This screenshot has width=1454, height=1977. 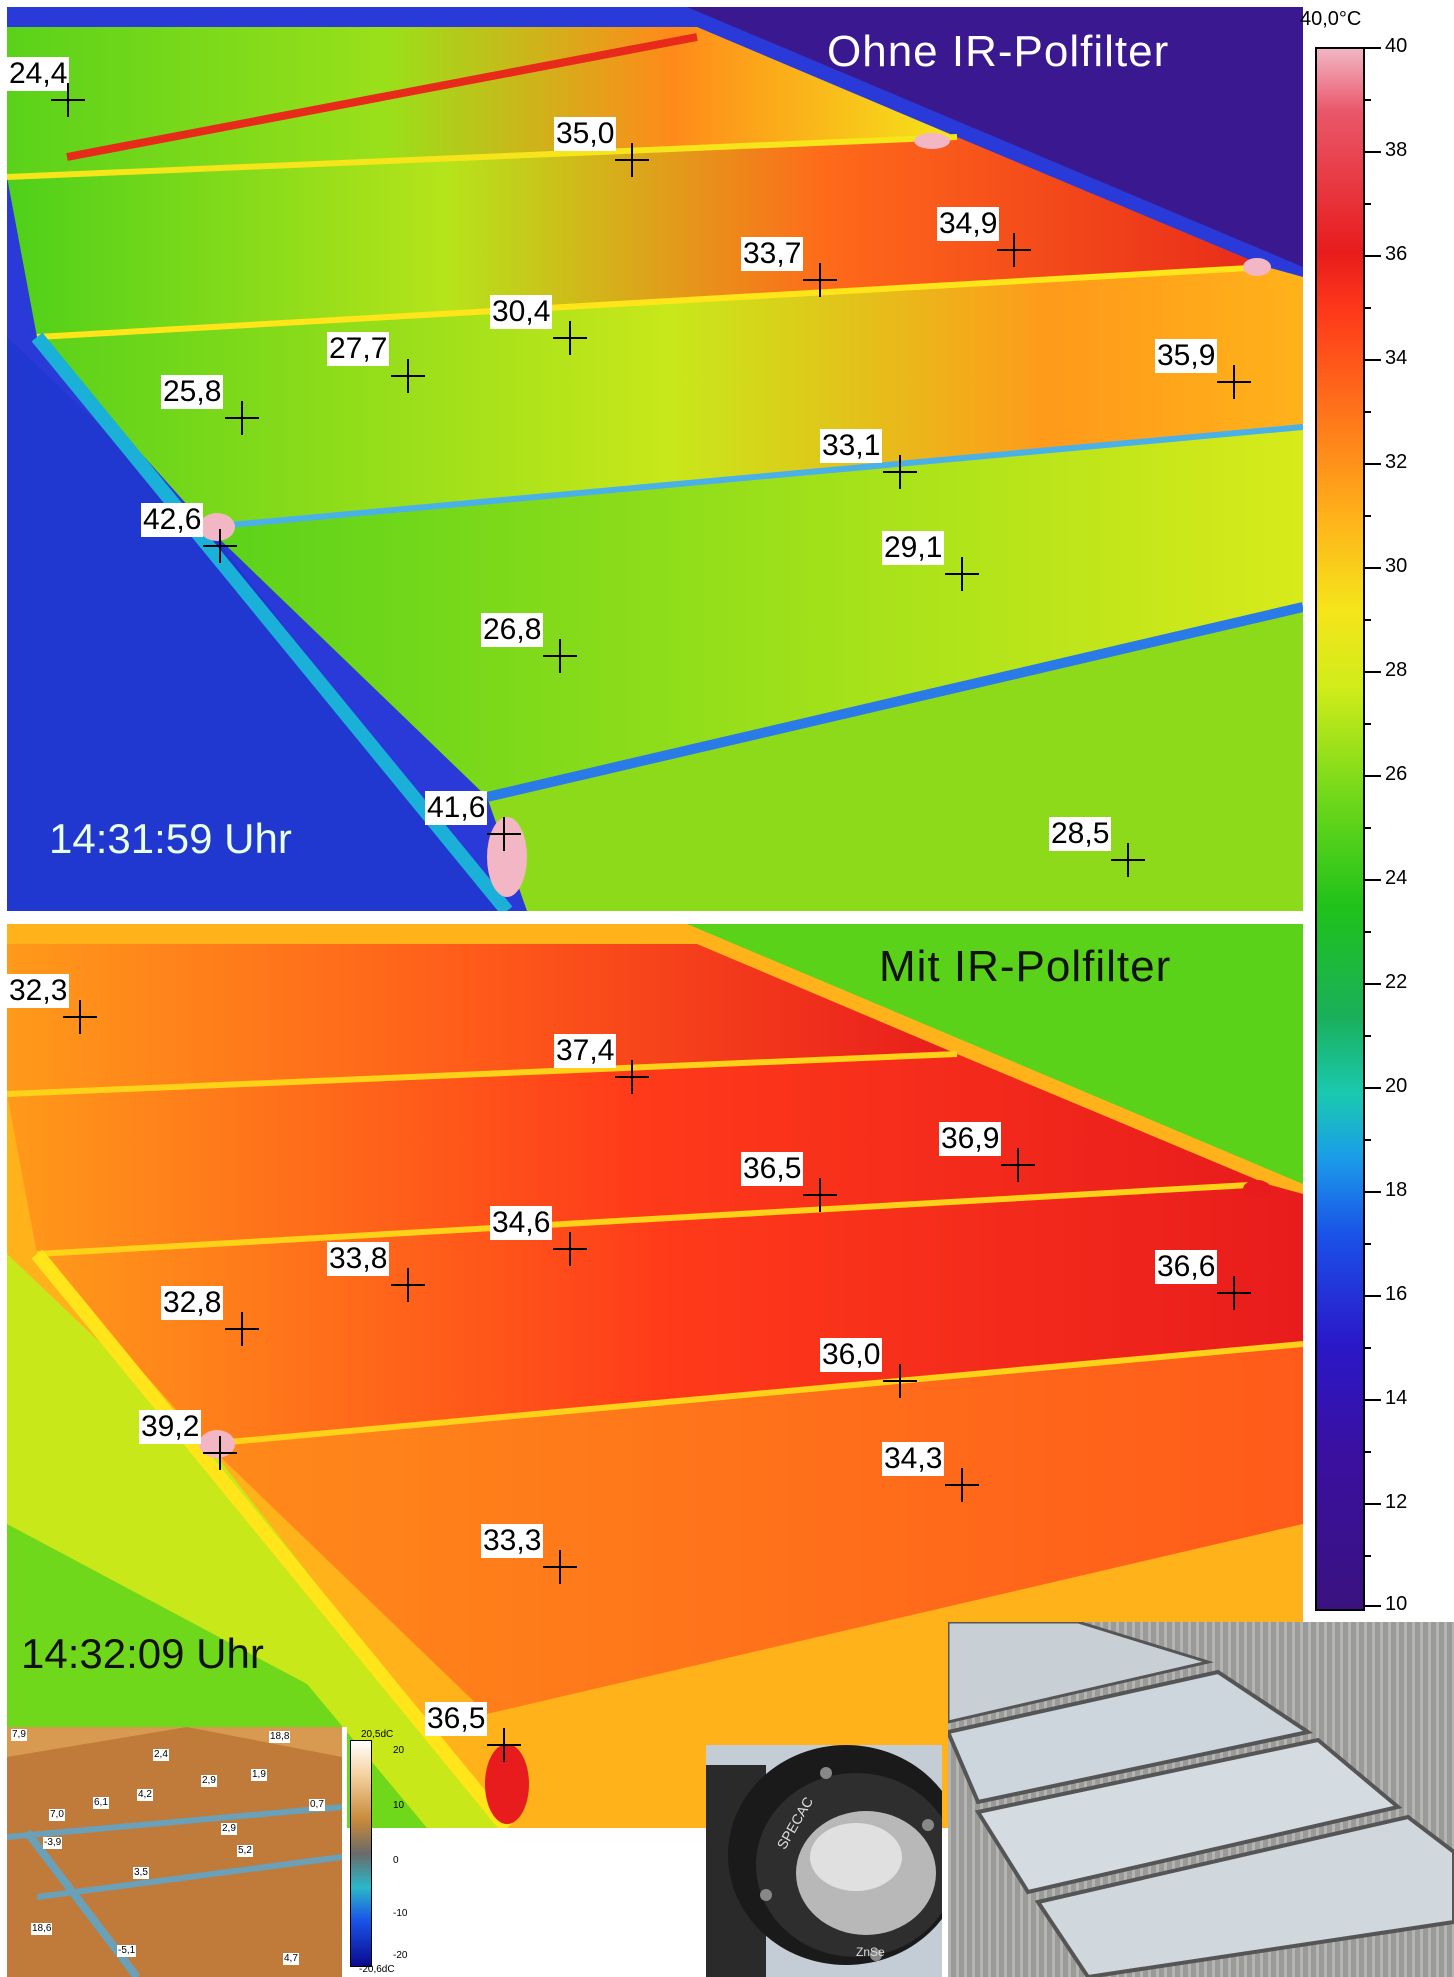 I want to click on scale-tick-label: 12, so click(x=1396, y=1502).